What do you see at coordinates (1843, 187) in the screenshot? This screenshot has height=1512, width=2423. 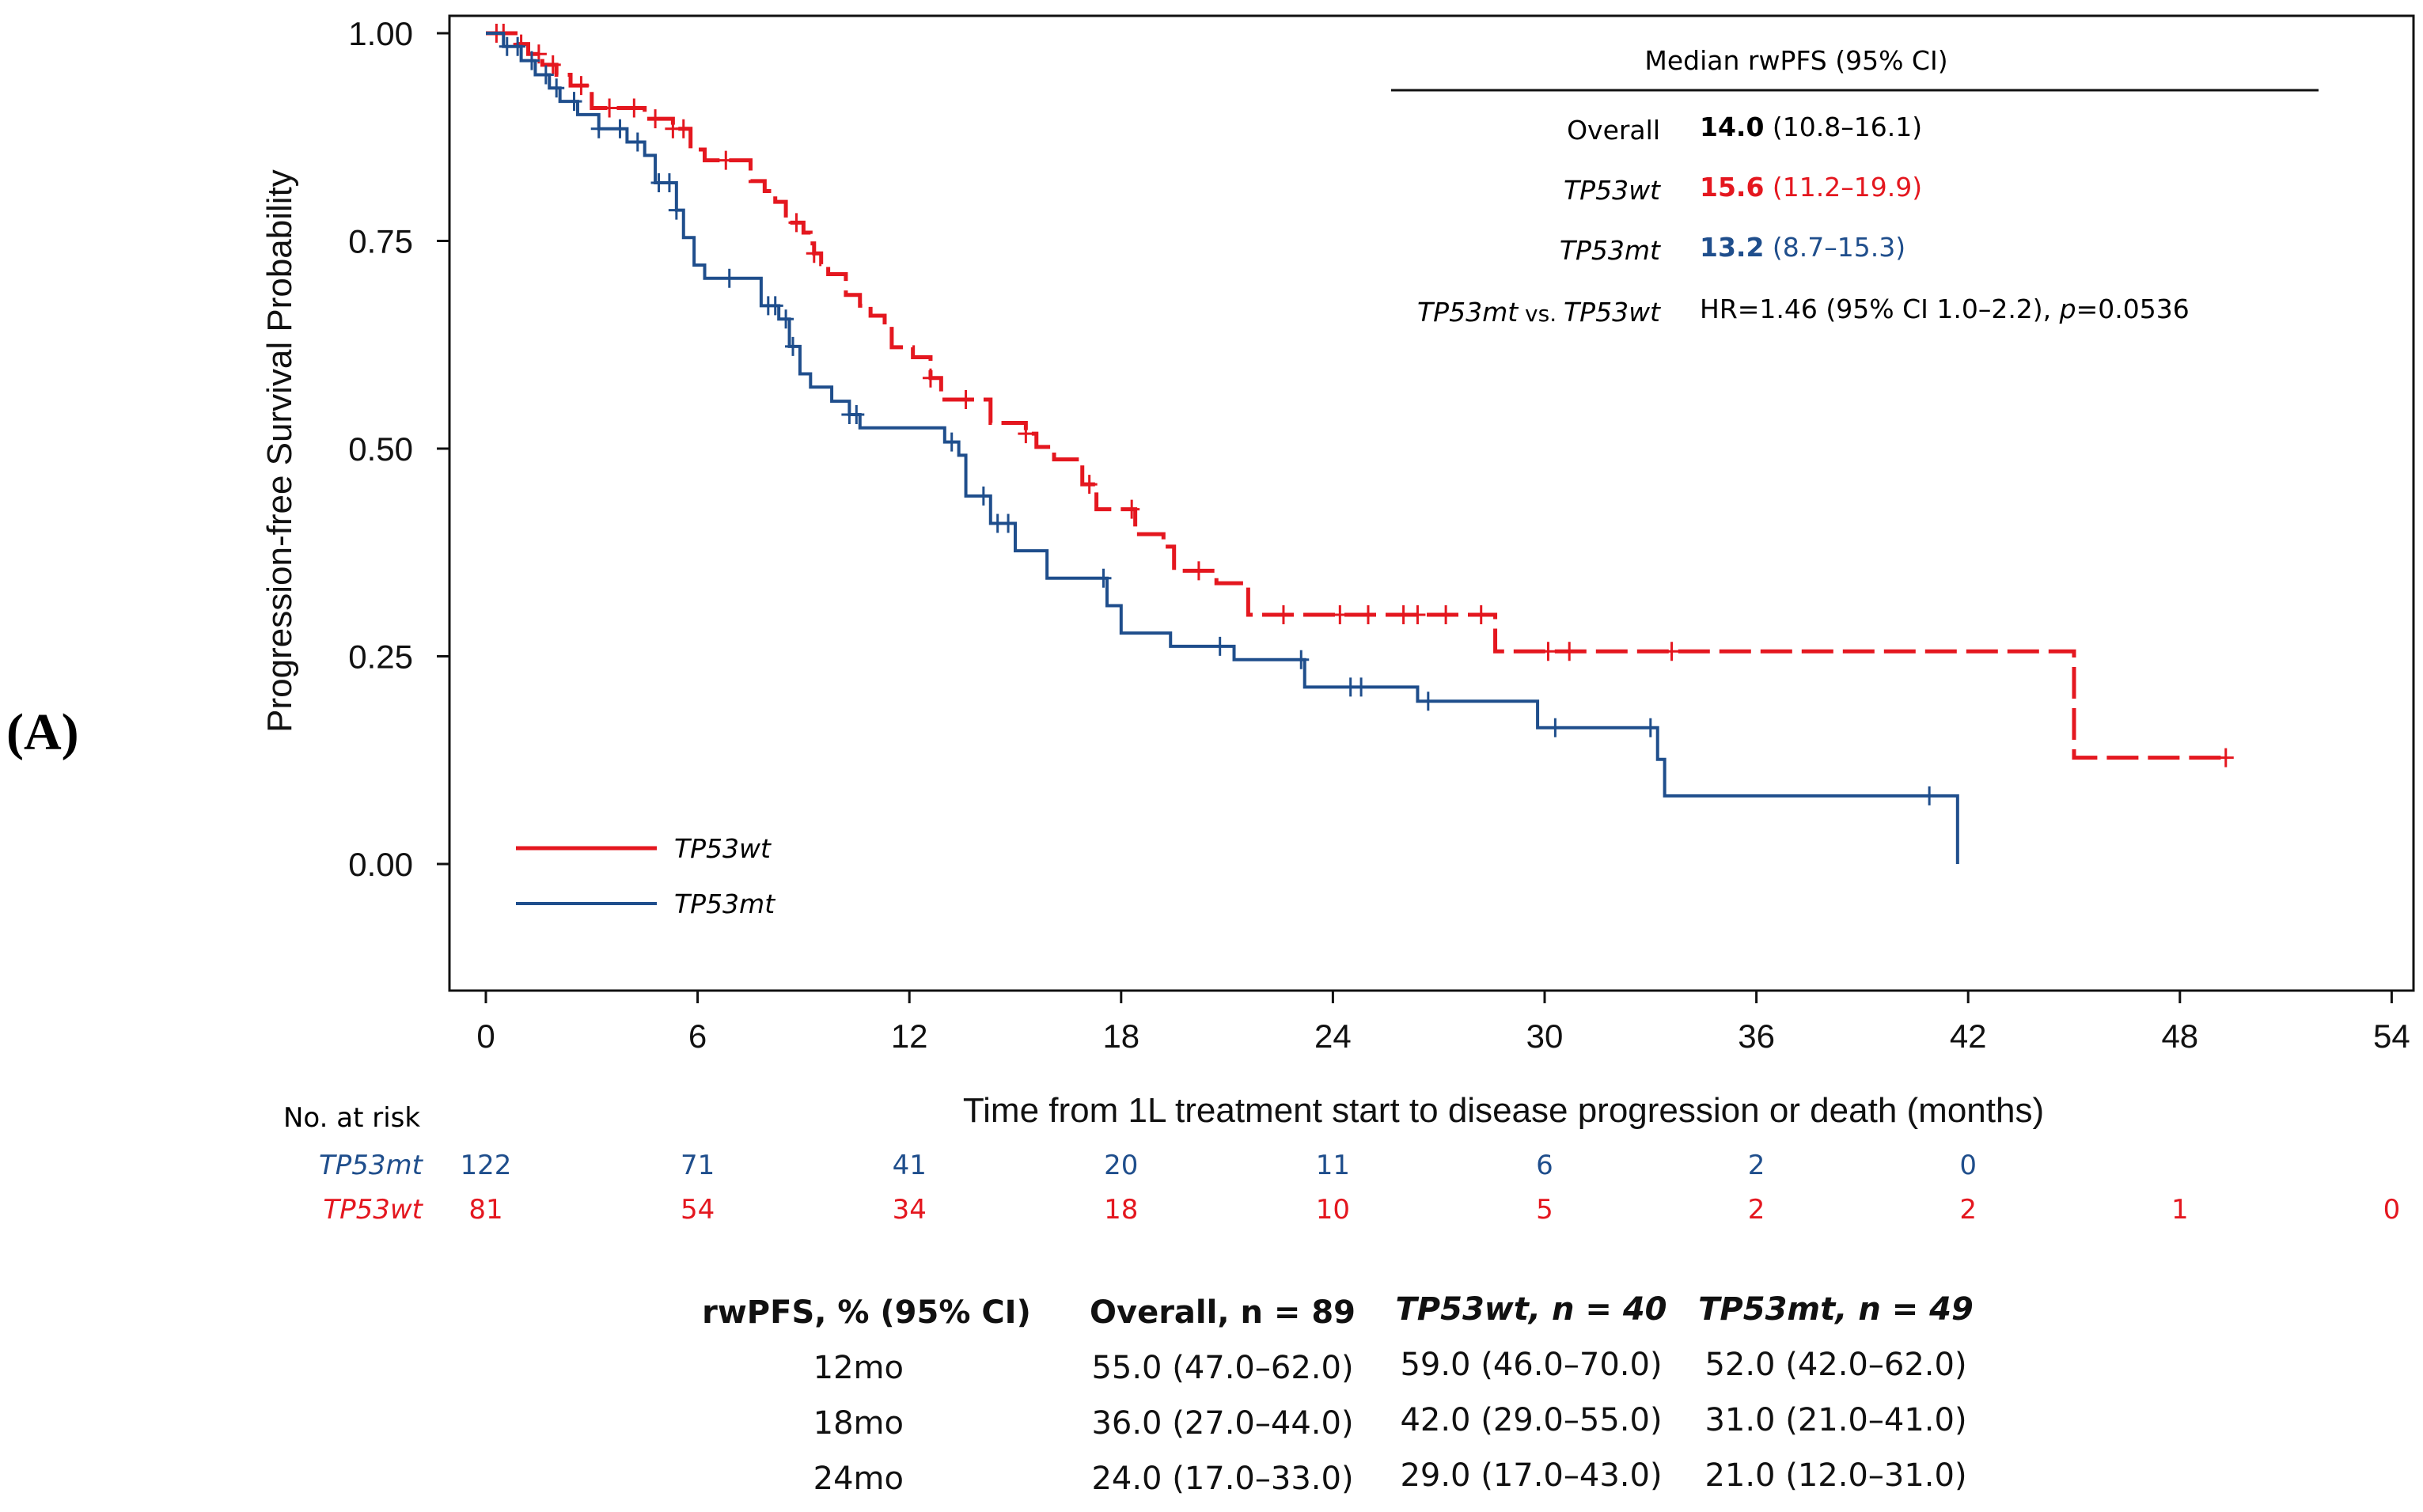 I see `inset-value-wt-ci: (11.2–19.9)` at bounding box center [1843, 187].